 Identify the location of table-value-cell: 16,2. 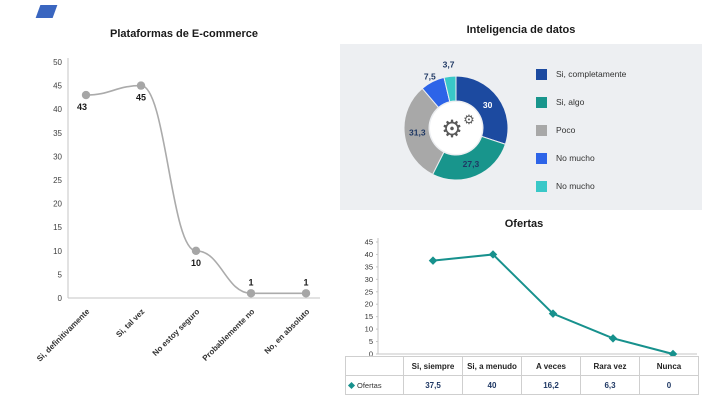
(551, 385).